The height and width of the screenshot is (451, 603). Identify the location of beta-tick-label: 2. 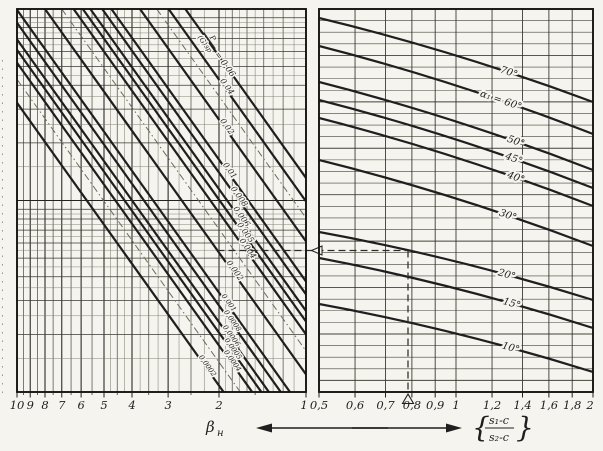
(218, 405).